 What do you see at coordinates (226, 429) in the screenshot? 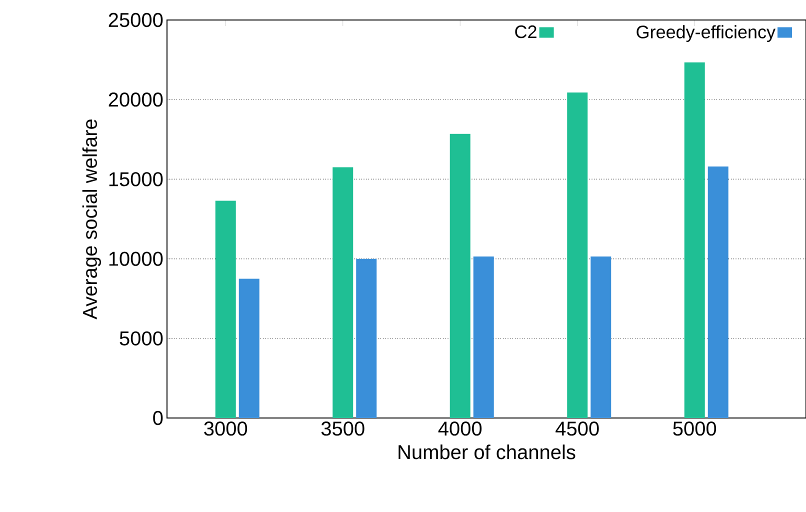
I see `x-tick-label: 3000` at bounding box center [226, 429].